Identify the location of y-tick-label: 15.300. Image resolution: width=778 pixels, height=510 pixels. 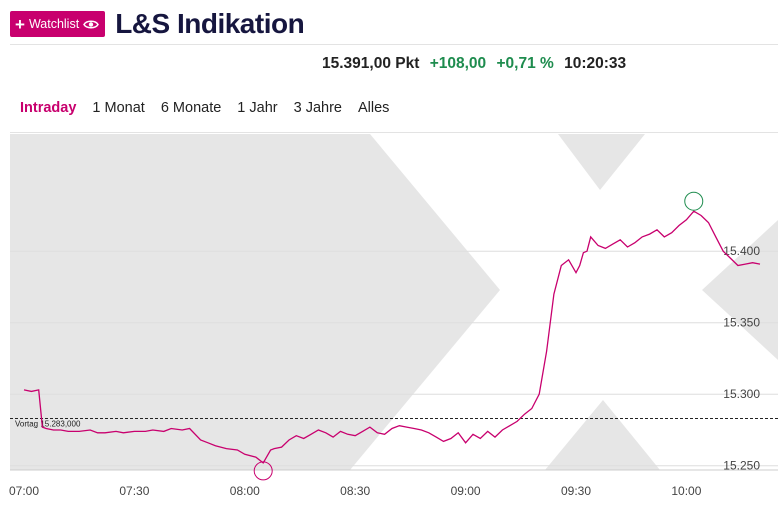
(741, 394).